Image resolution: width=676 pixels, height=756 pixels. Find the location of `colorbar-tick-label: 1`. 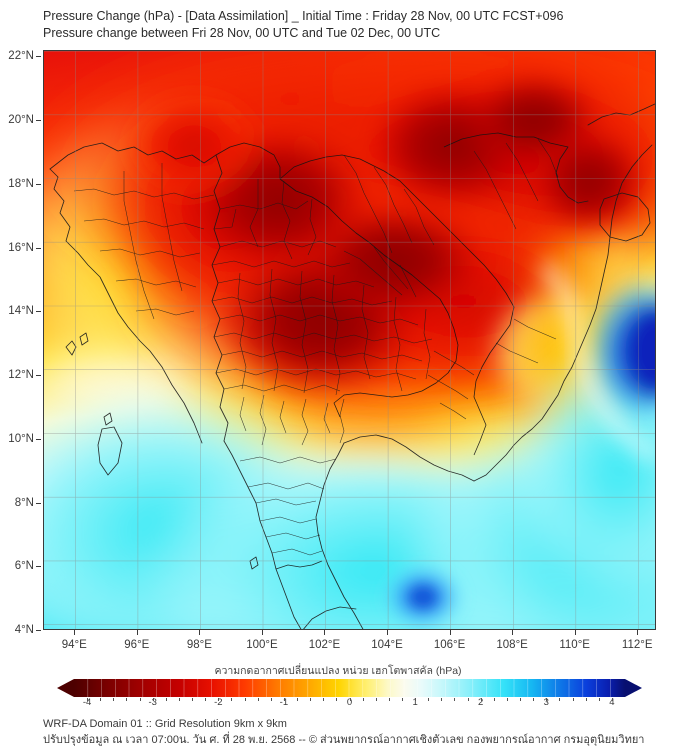

colorbar-tick-label: 1 is located at coordinates (415, 702).